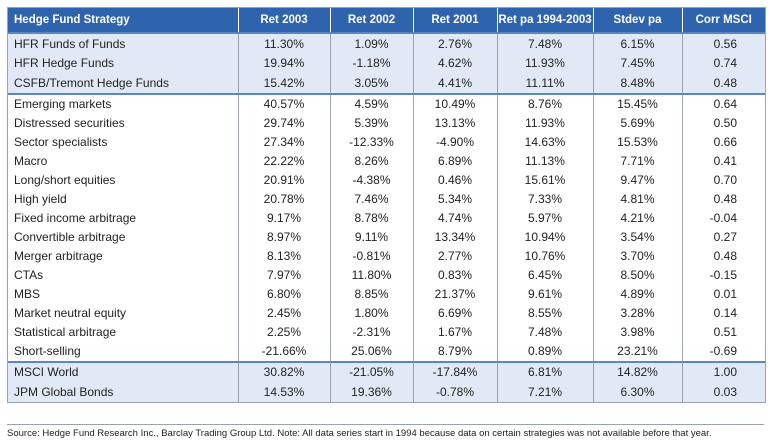  I want to click on row-label: Statistical arbitrage, so click(65, 332).